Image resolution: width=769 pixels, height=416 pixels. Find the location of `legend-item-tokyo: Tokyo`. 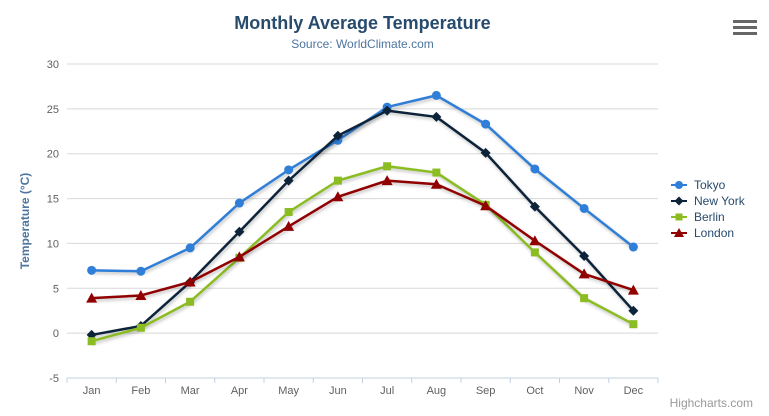

legend-item-tokyo: Tokyo is located at coordinates (707, 185).